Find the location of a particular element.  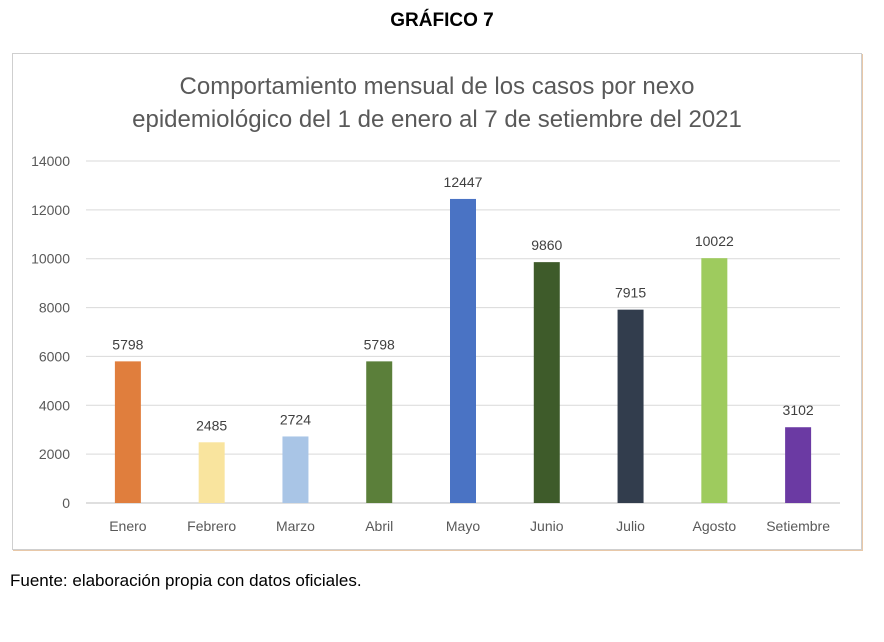

y-tick-label: 8000 is located at coordinates (54, 308).